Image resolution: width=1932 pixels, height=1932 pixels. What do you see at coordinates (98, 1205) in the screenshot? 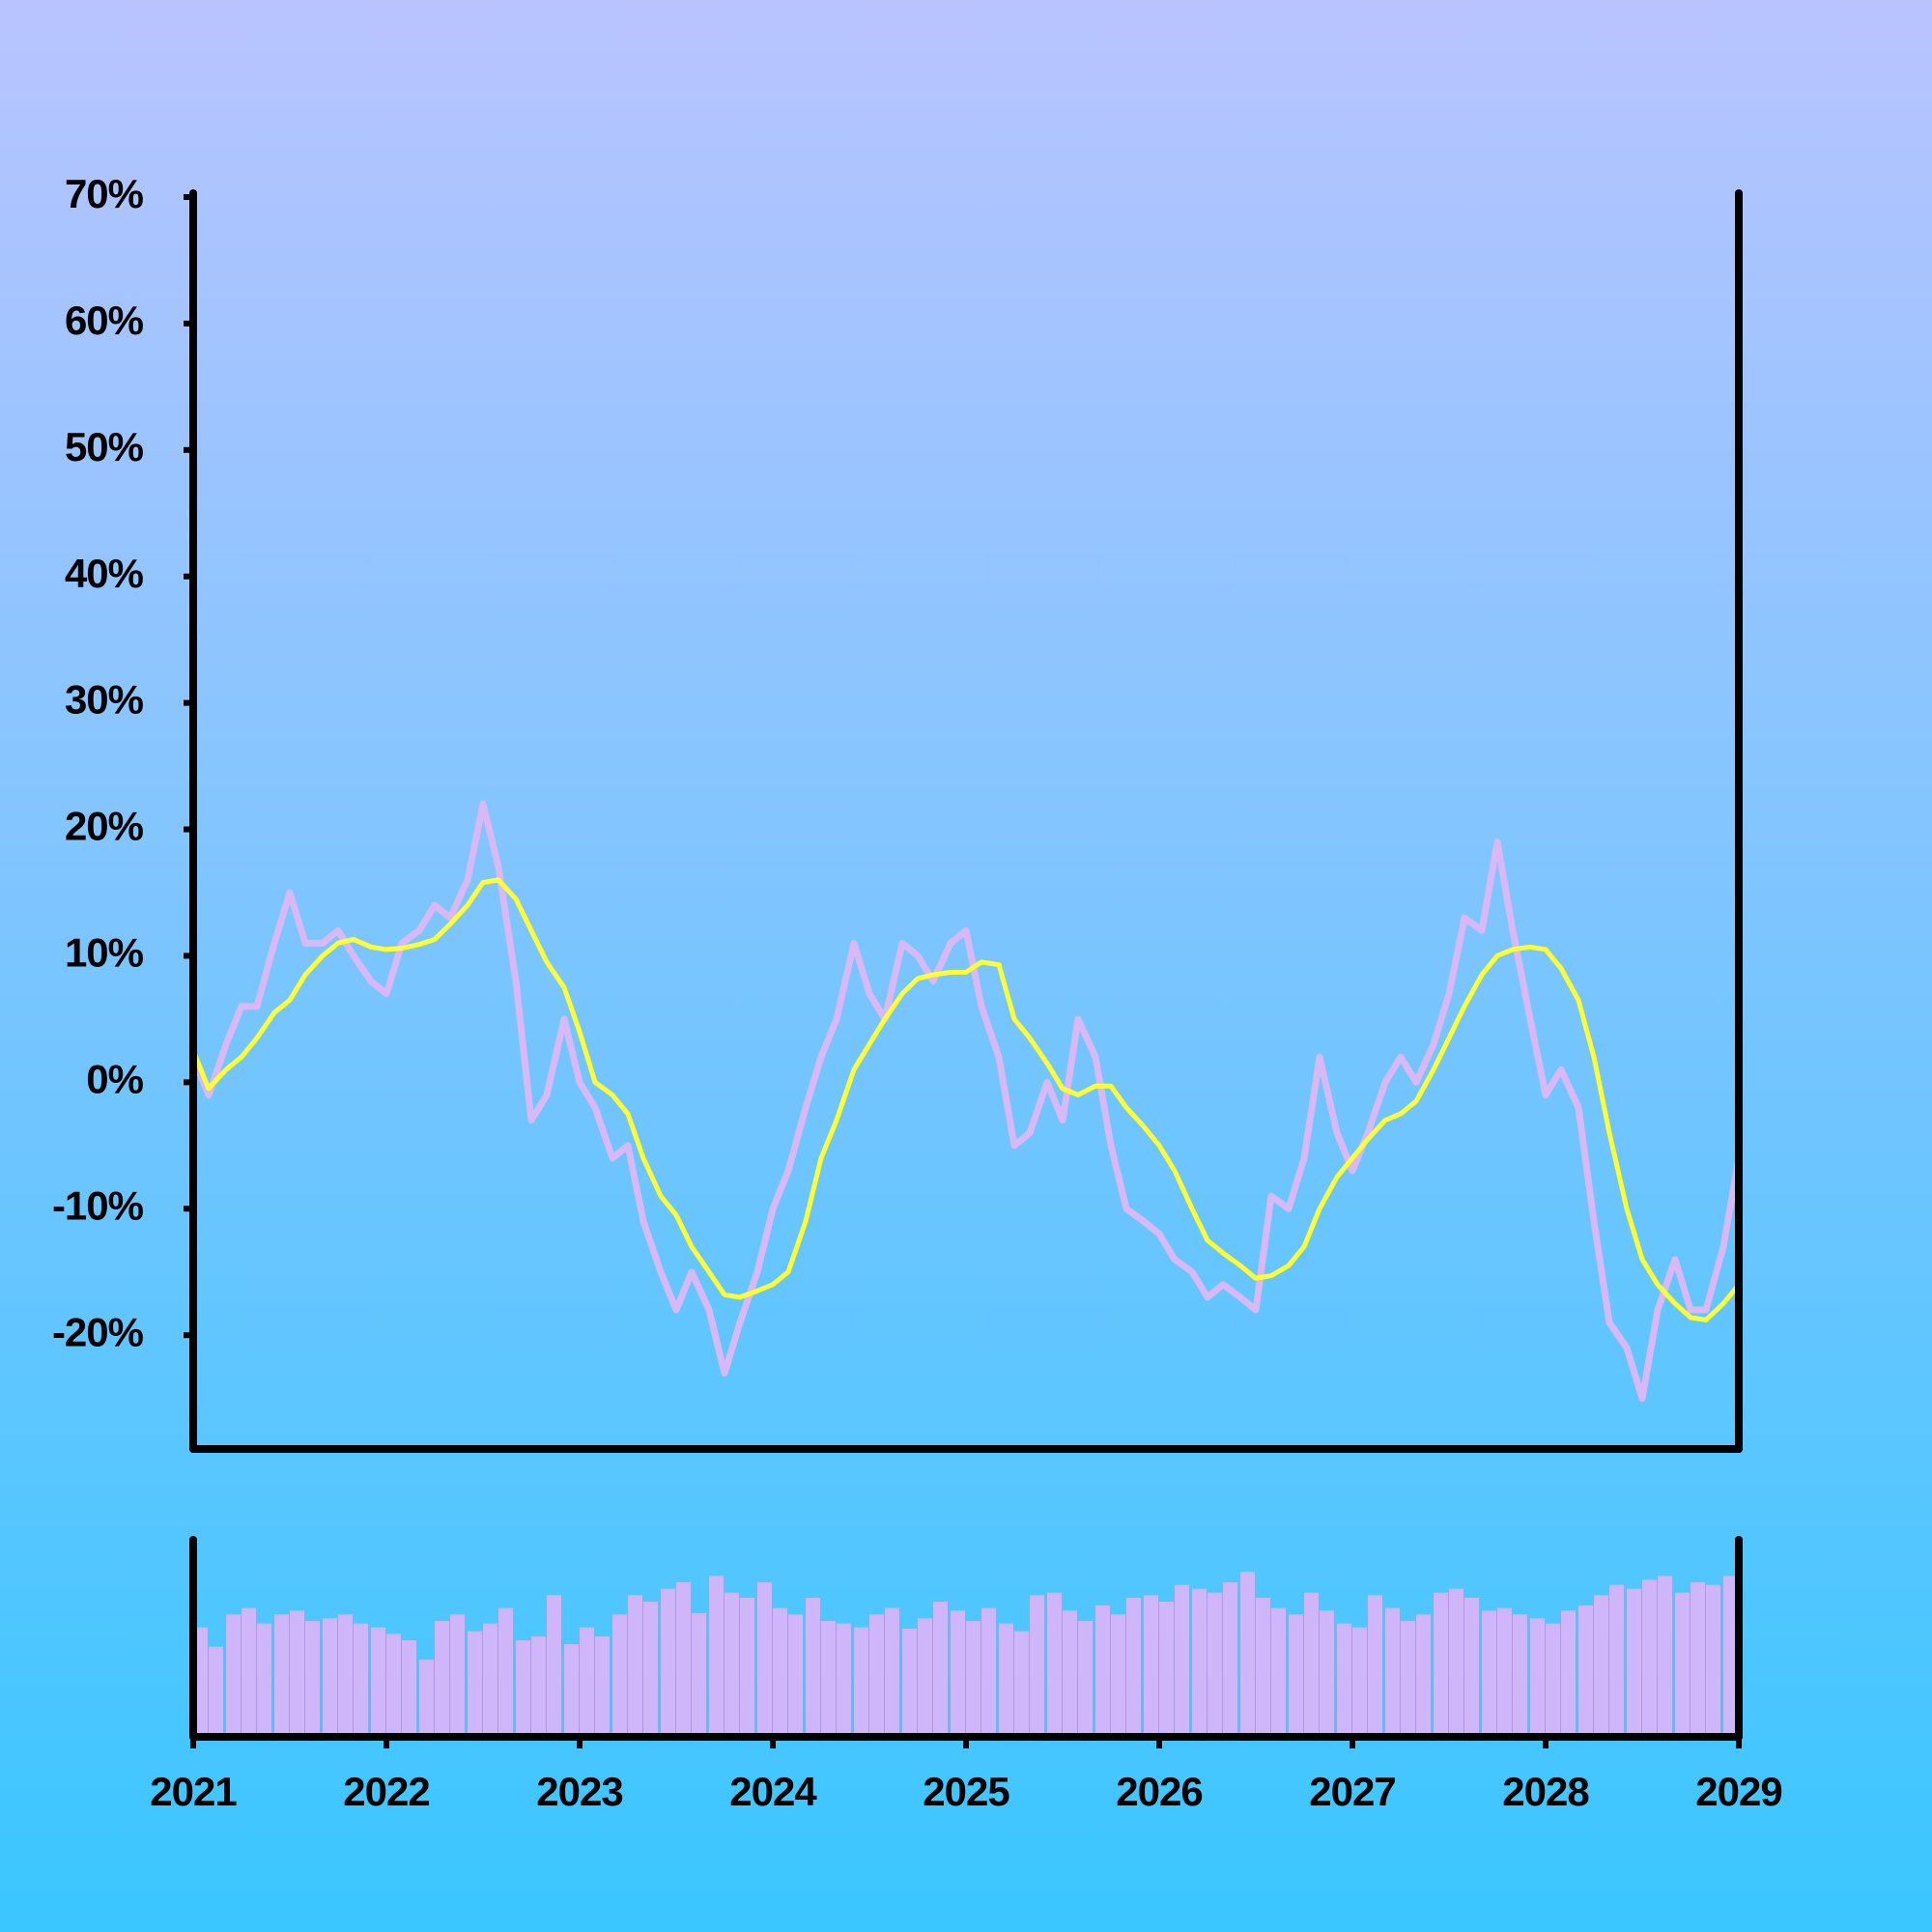
I see `y-tick-label: -10%` at bounding box center [98, 1205].